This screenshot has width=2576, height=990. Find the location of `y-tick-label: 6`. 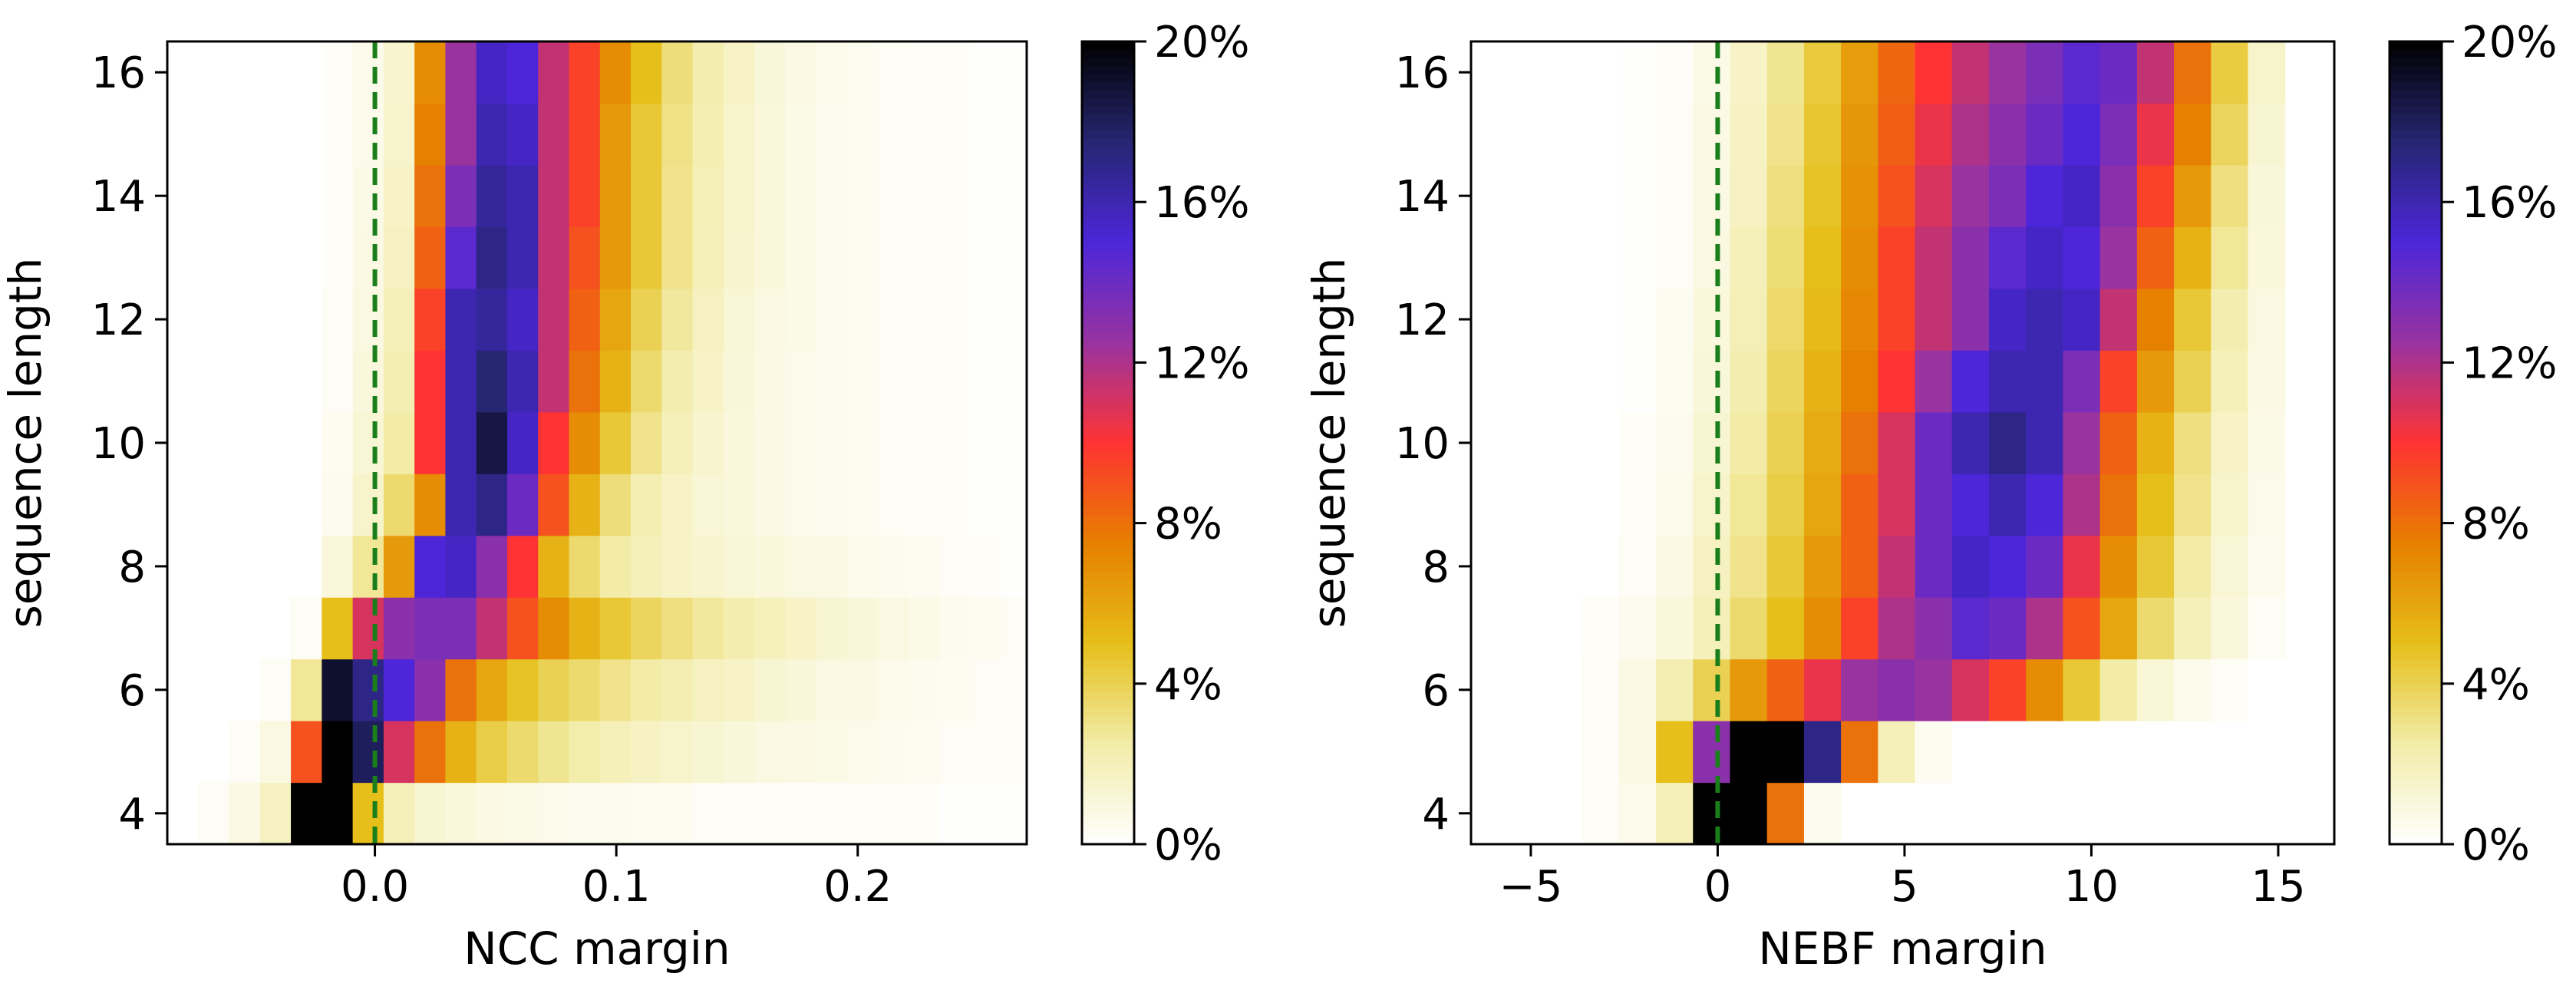

y-tick-label: 6 is located at coordinates (1436, 691).